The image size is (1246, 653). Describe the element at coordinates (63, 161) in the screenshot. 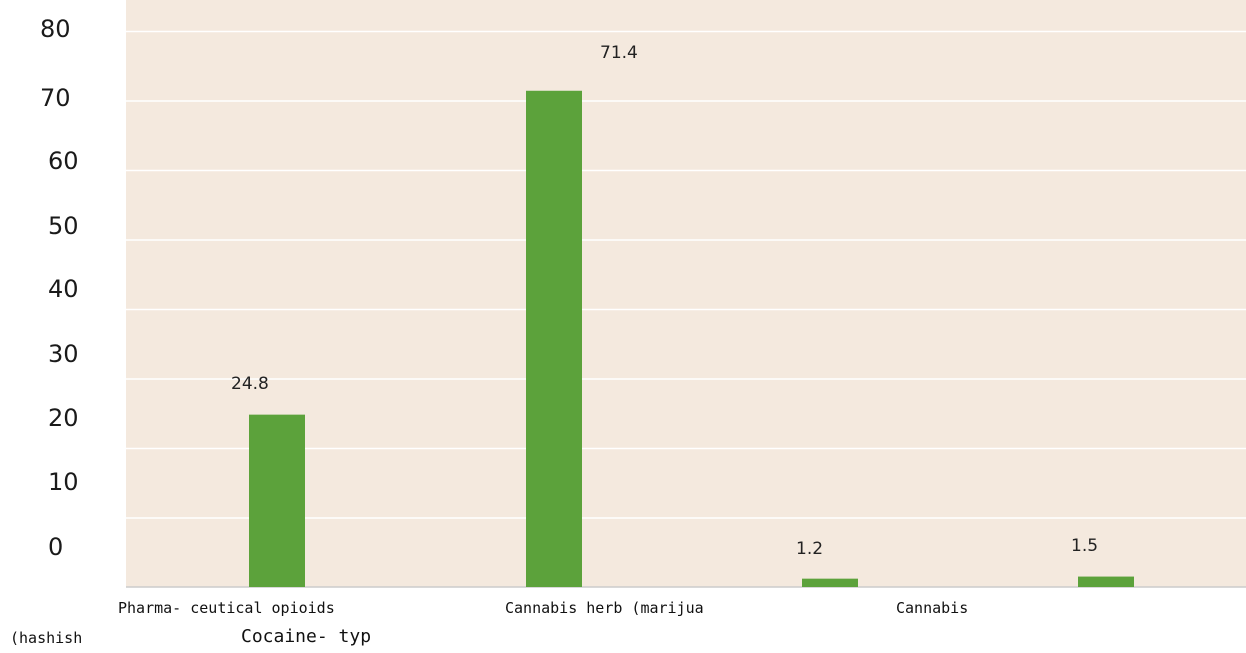

I see `y-tick-label: 60` at that location.